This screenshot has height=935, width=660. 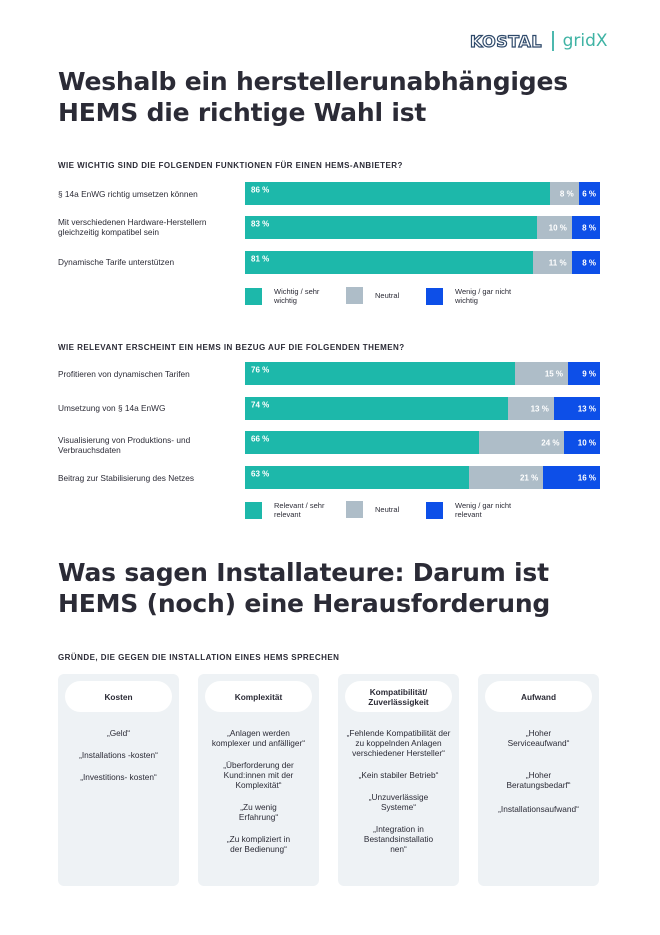 I want to click on bar-segment-negative: 13 %, so click(x=576, y=408).